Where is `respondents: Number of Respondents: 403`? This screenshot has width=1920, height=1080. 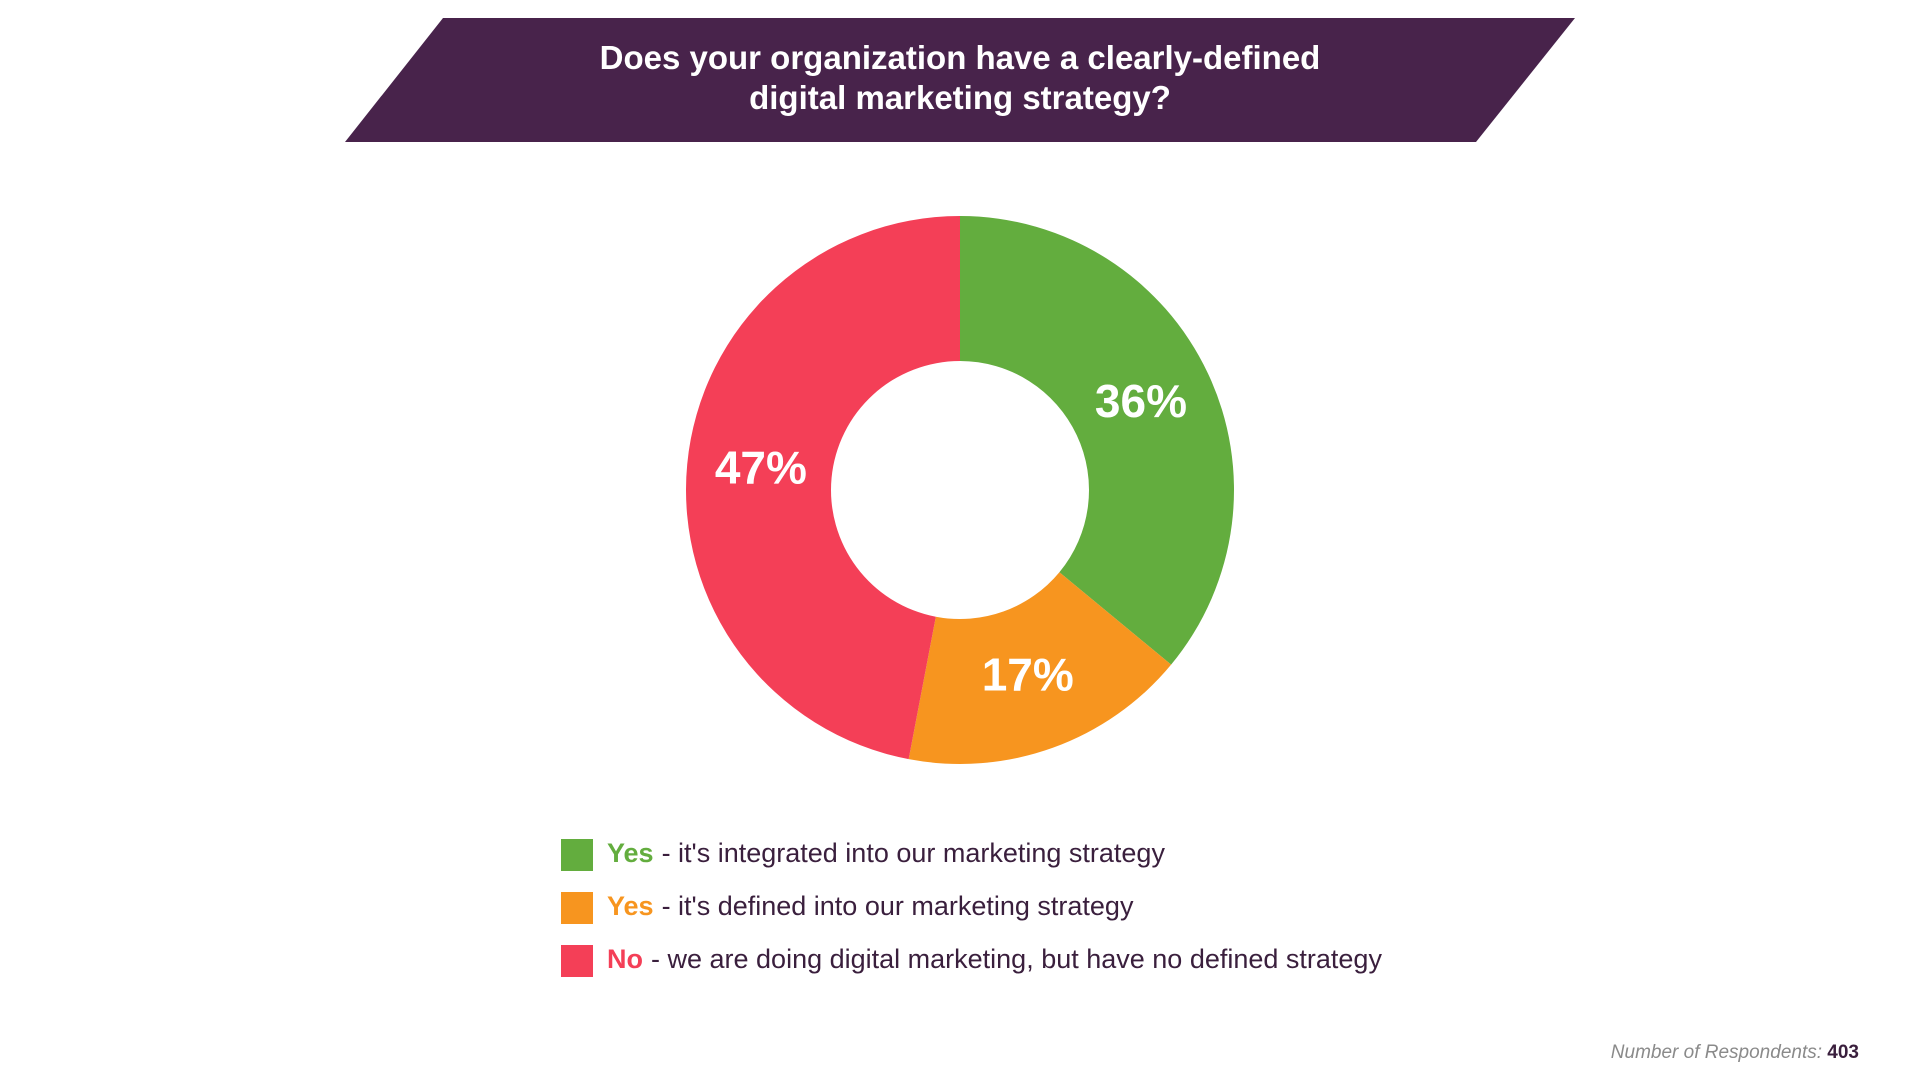
respondents: Number of Respondents: 403 is located at coordinates (1735, 1052).